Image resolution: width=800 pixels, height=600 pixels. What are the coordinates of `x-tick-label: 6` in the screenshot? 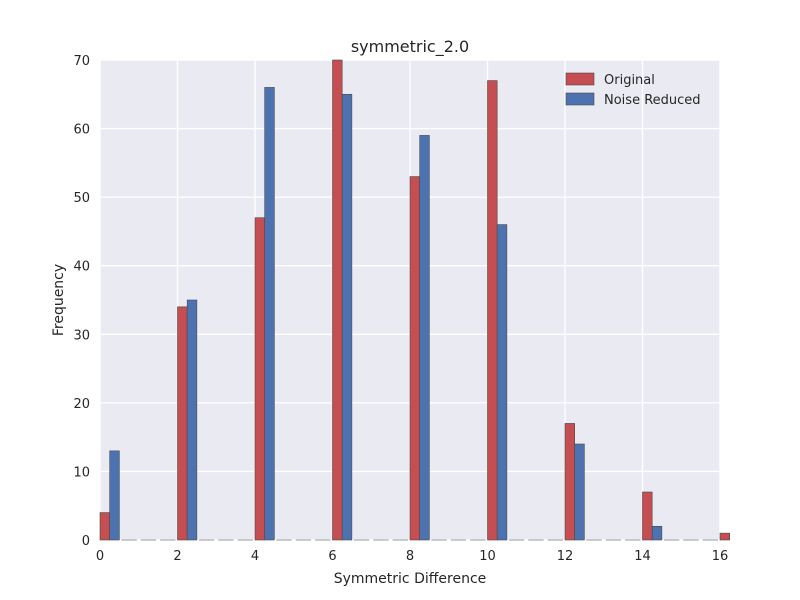 It's located at (332, 556).